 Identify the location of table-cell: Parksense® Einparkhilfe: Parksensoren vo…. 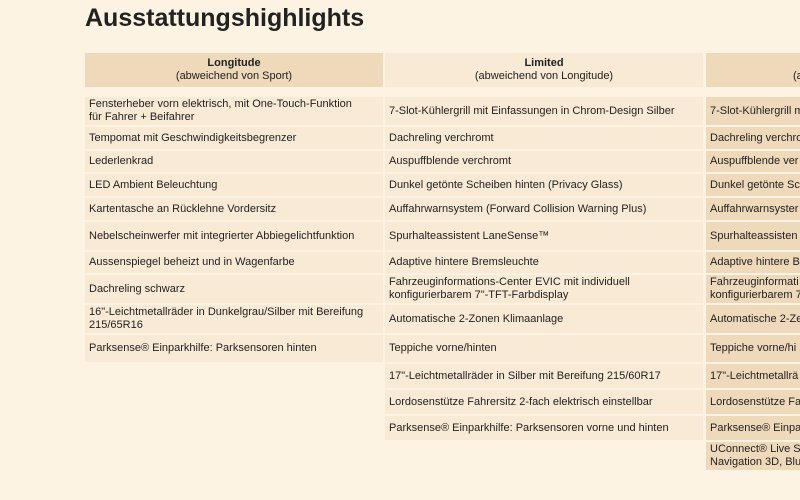
(544, 428).